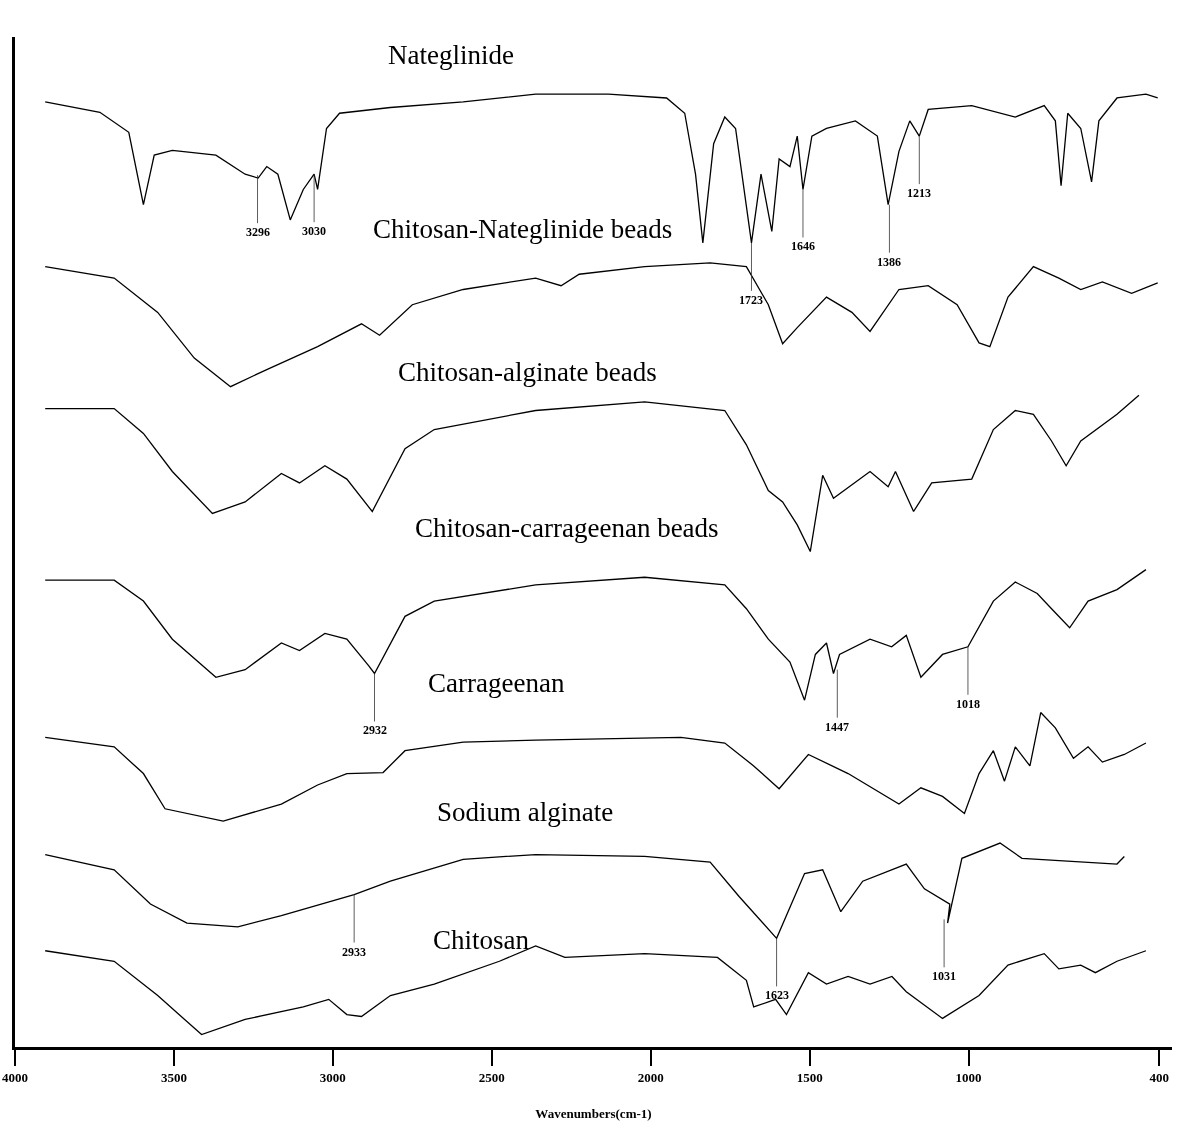 The height and width of the screenshot is (1137, 1190). I want to click on annotation: 1018, so click(968, 704).